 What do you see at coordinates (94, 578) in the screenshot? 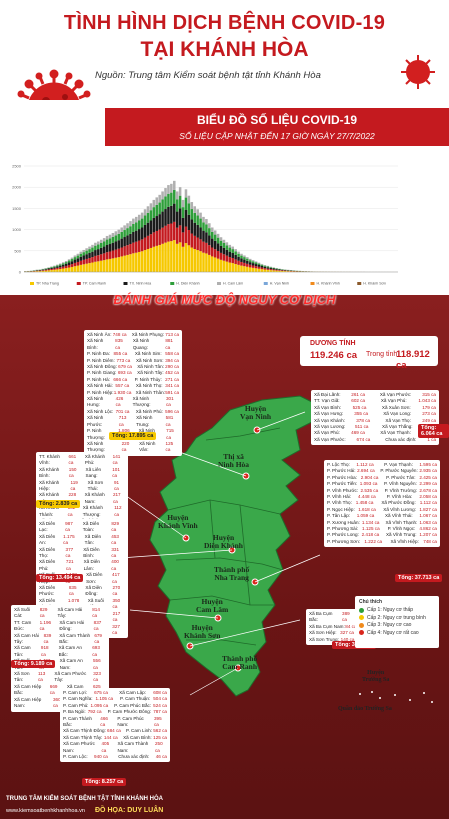
I see `commune-name: Xã Diên Sơn:` at bounding box center [94, 578].